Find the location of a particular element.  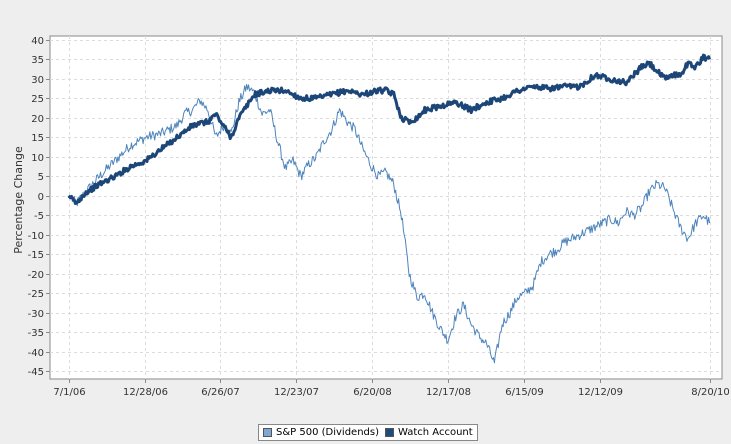

x-tick-label: 8/20/10 is located at coordinates (710, 392).